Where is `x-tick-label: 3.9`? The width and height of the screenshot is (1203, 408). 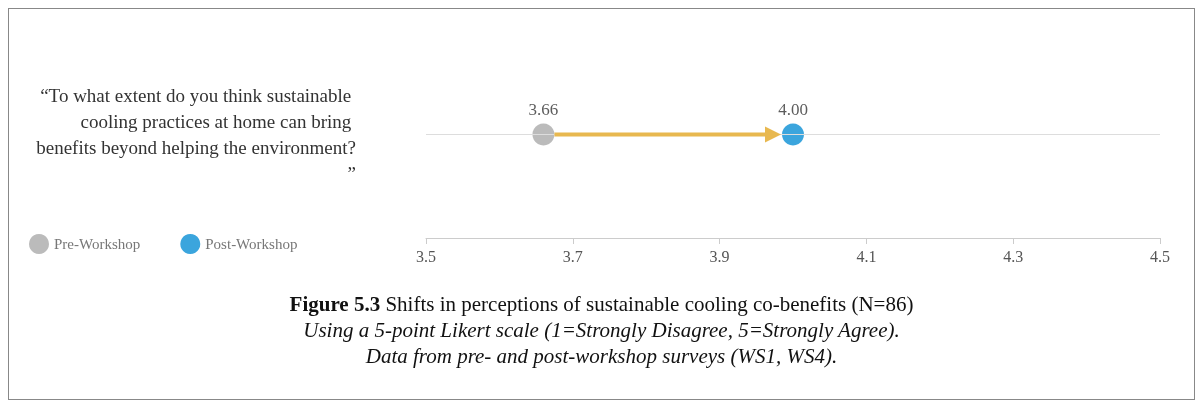
x-tick-label: 3.9 is located at coordinates (719, 256).